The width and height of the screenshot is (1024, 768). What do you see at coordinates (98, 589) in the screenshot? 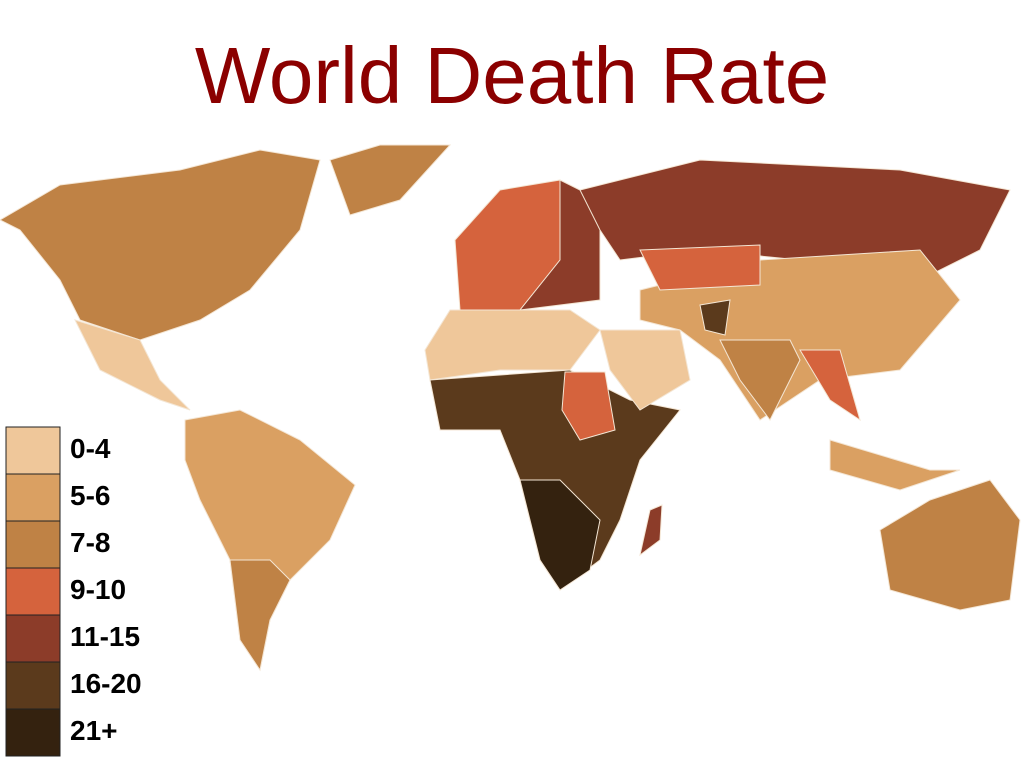
I see `legend-label: 9-10` at bounding box center [98, 589].